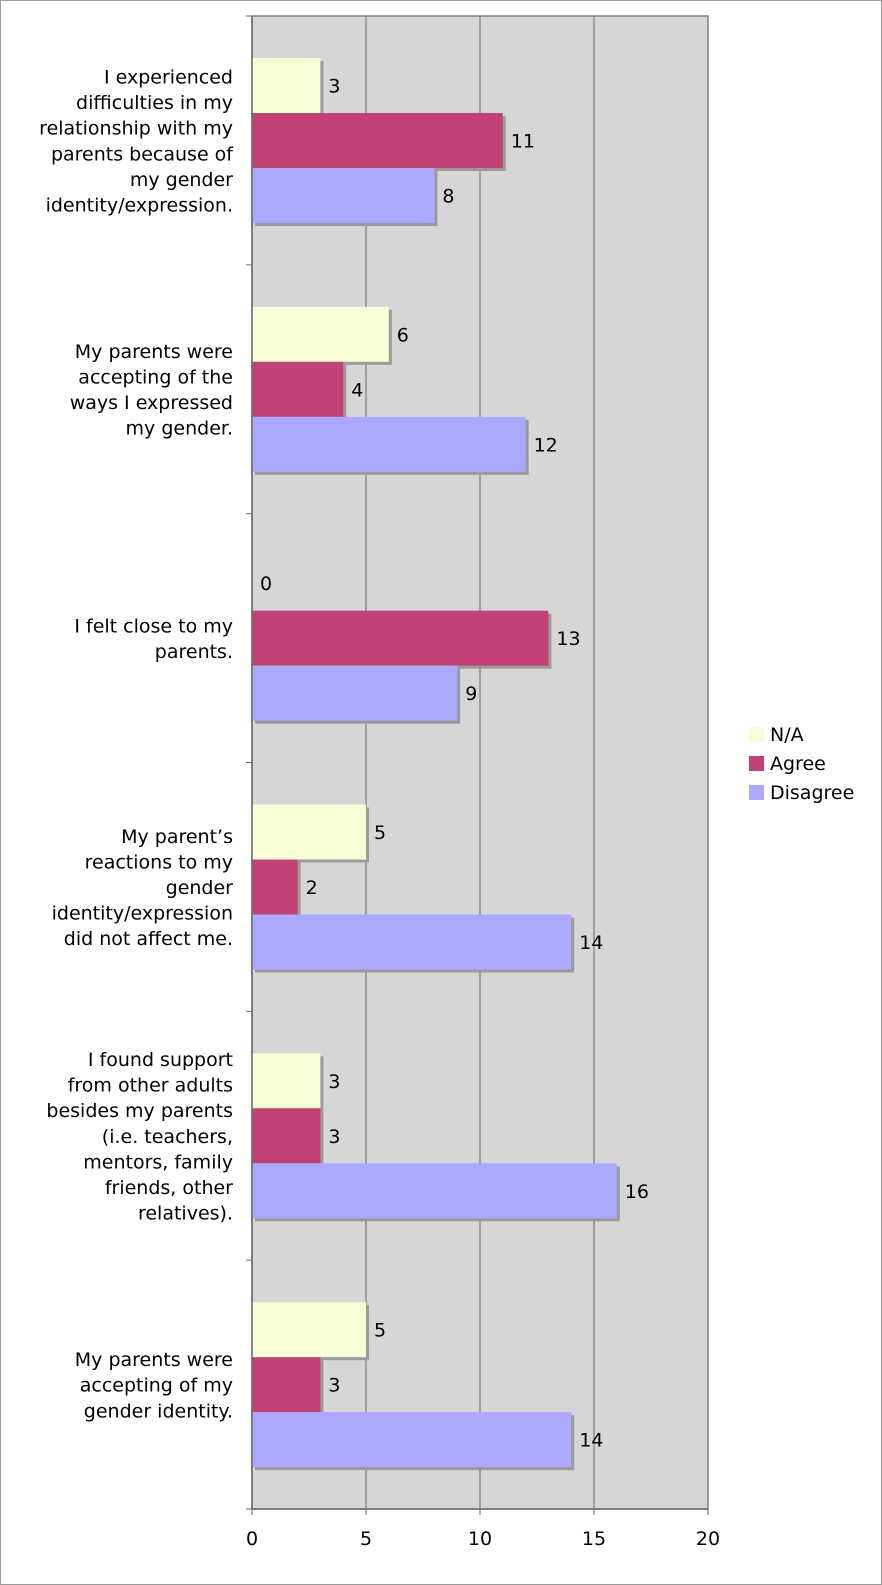  Describe the element at coordinates (594, 1539) in the screenshot. I see `x-tick-label: 15` at that location.